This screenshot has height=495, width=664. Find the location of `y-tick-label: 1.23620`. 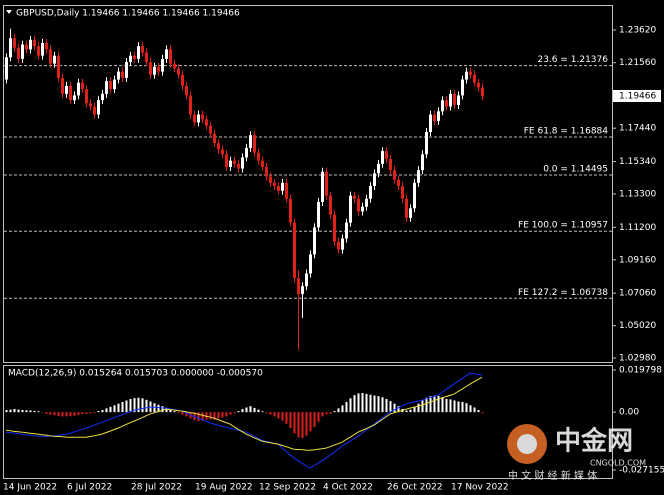

y-tick-label: 1.23620 is located at coordinates (637, 30).